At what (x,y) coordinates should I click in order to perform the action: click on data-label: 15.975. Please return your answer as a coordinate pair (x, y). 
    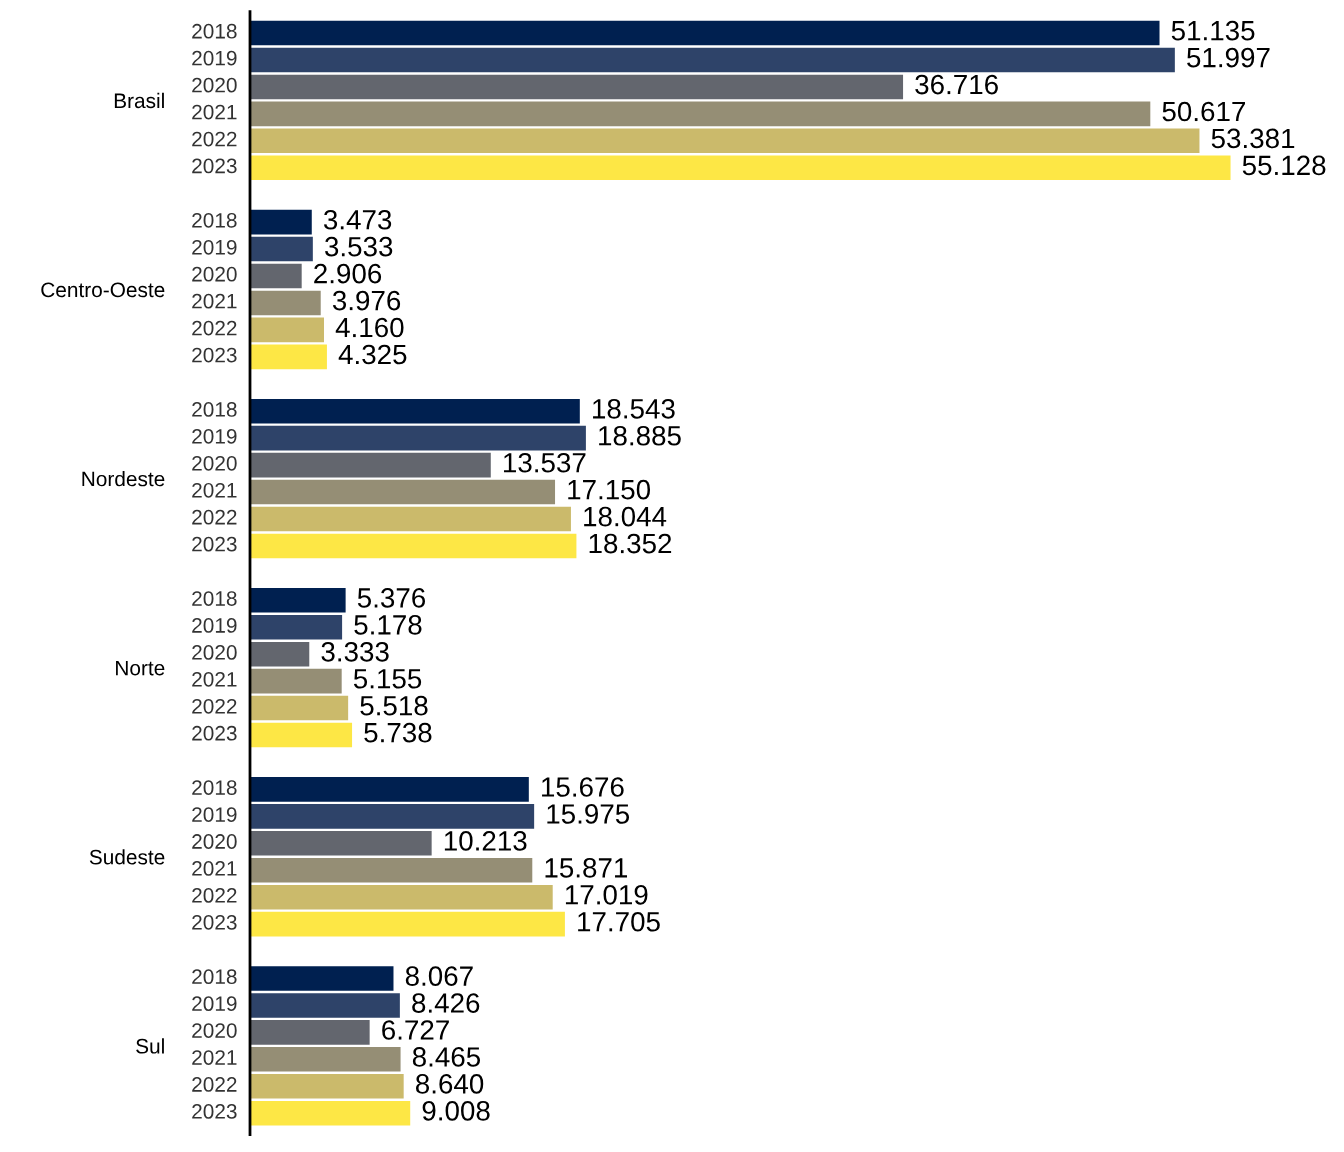
    Looking at the image, I should click on (588, 814).